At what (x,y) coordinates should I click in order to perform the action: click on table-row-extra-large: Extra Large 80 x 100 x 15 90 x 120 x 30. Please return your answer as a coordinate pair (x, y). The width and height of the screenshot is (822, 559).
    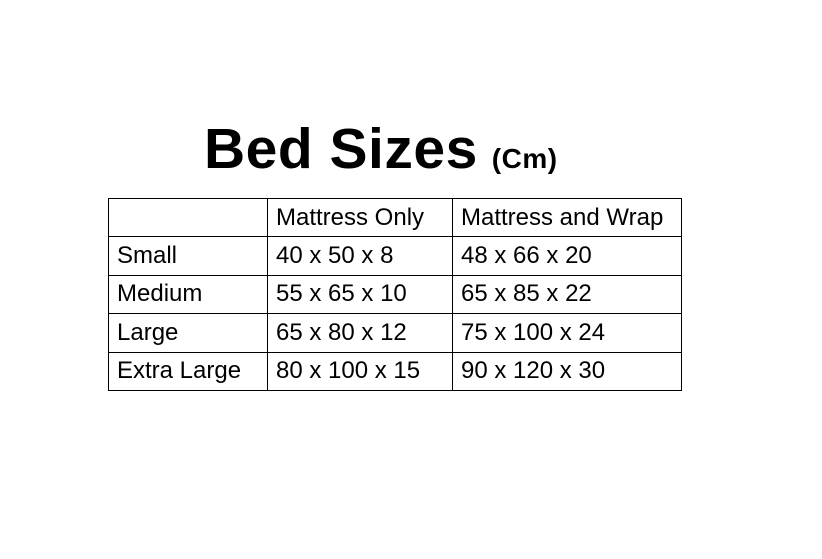
    Looking at the image, I should click on (395, 371).